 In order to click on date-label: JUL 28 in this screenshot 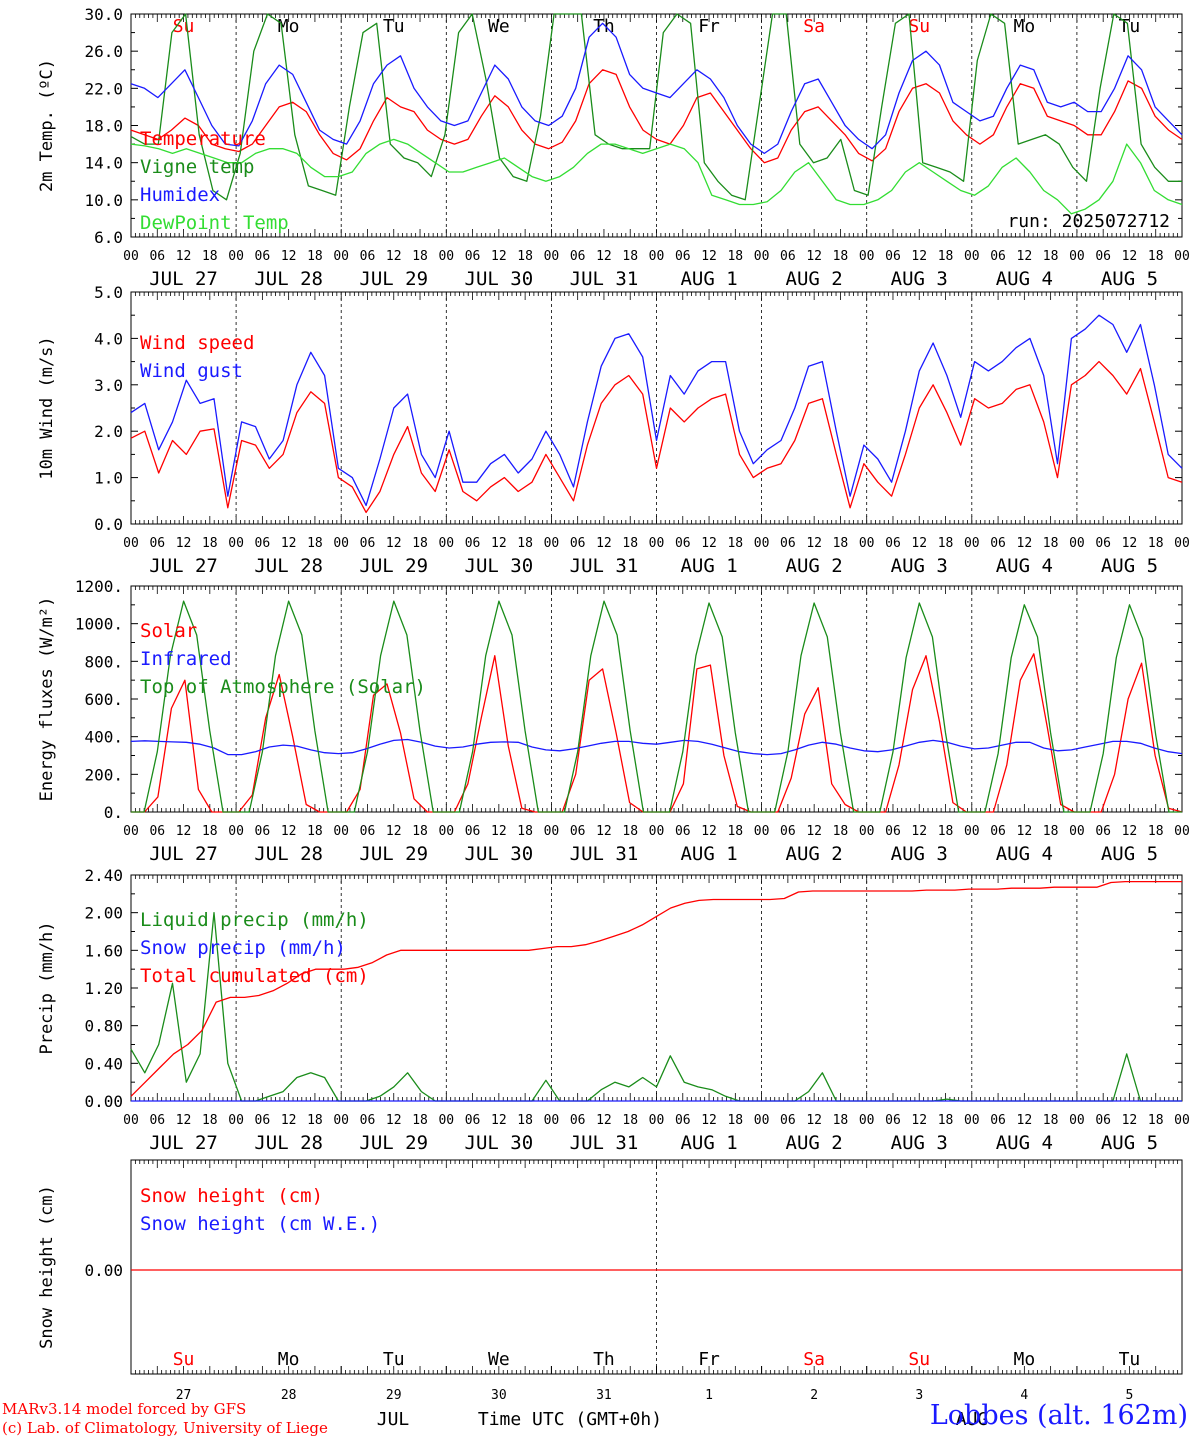, I will do `click(288, 1143)`.